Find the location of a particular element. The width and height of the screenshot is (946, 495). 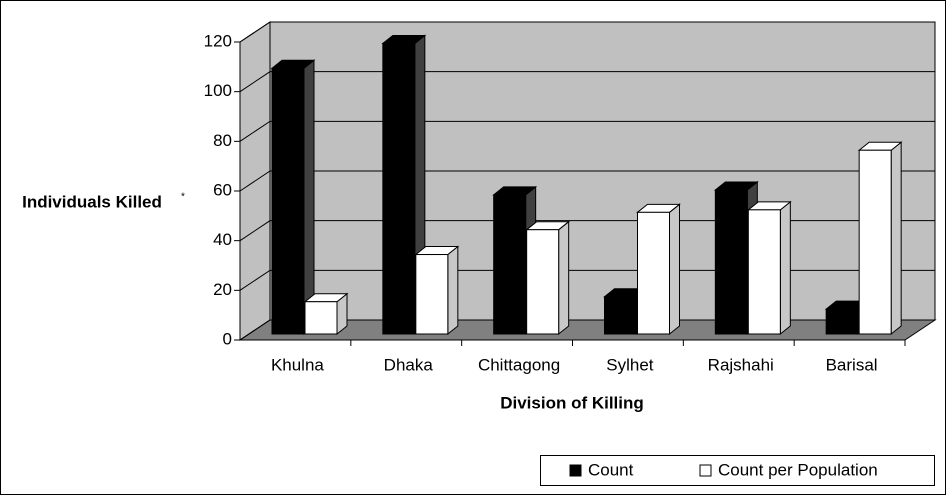

x-tick-label: Chittagong is located at coordinates (519, 364).